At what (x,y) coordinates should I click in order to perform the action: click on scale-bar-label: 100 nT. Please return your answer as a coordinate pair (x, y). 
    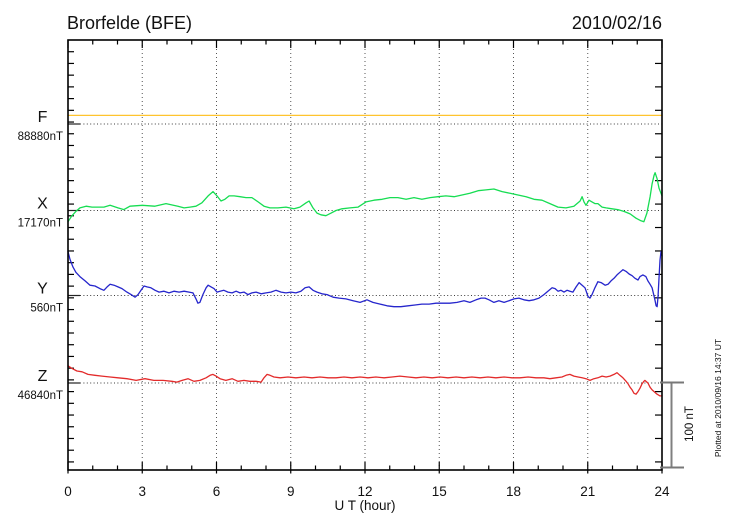
    Looking at the image, I should click on (690, 424).